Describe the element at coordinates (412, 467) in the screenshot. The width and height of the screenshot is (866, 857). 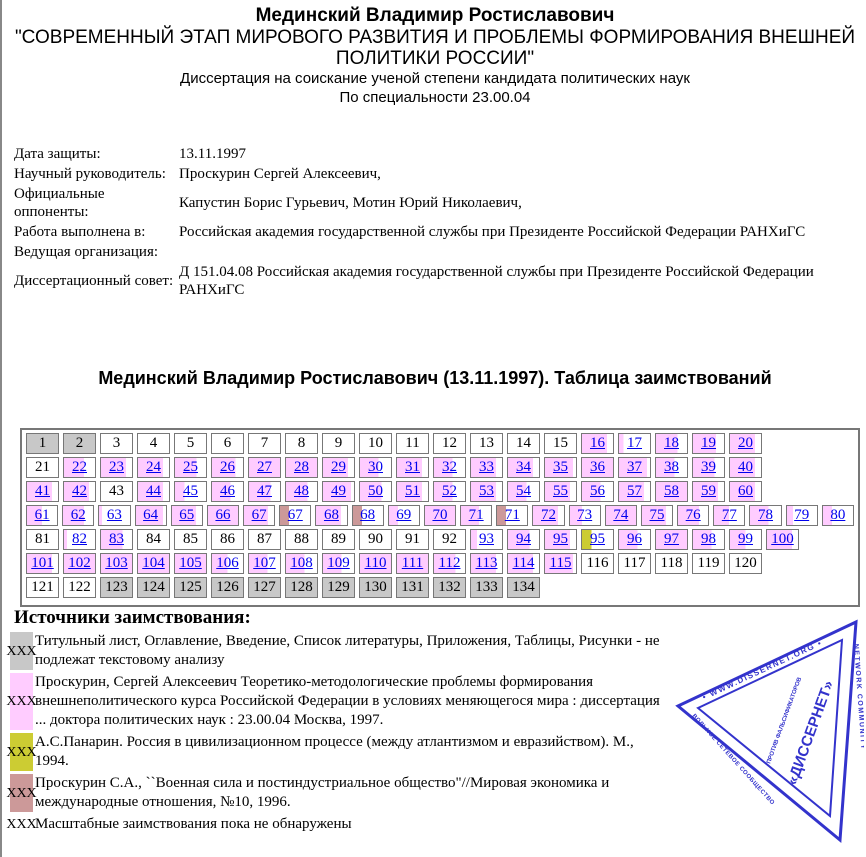
I see `page-link: 31` at that location.